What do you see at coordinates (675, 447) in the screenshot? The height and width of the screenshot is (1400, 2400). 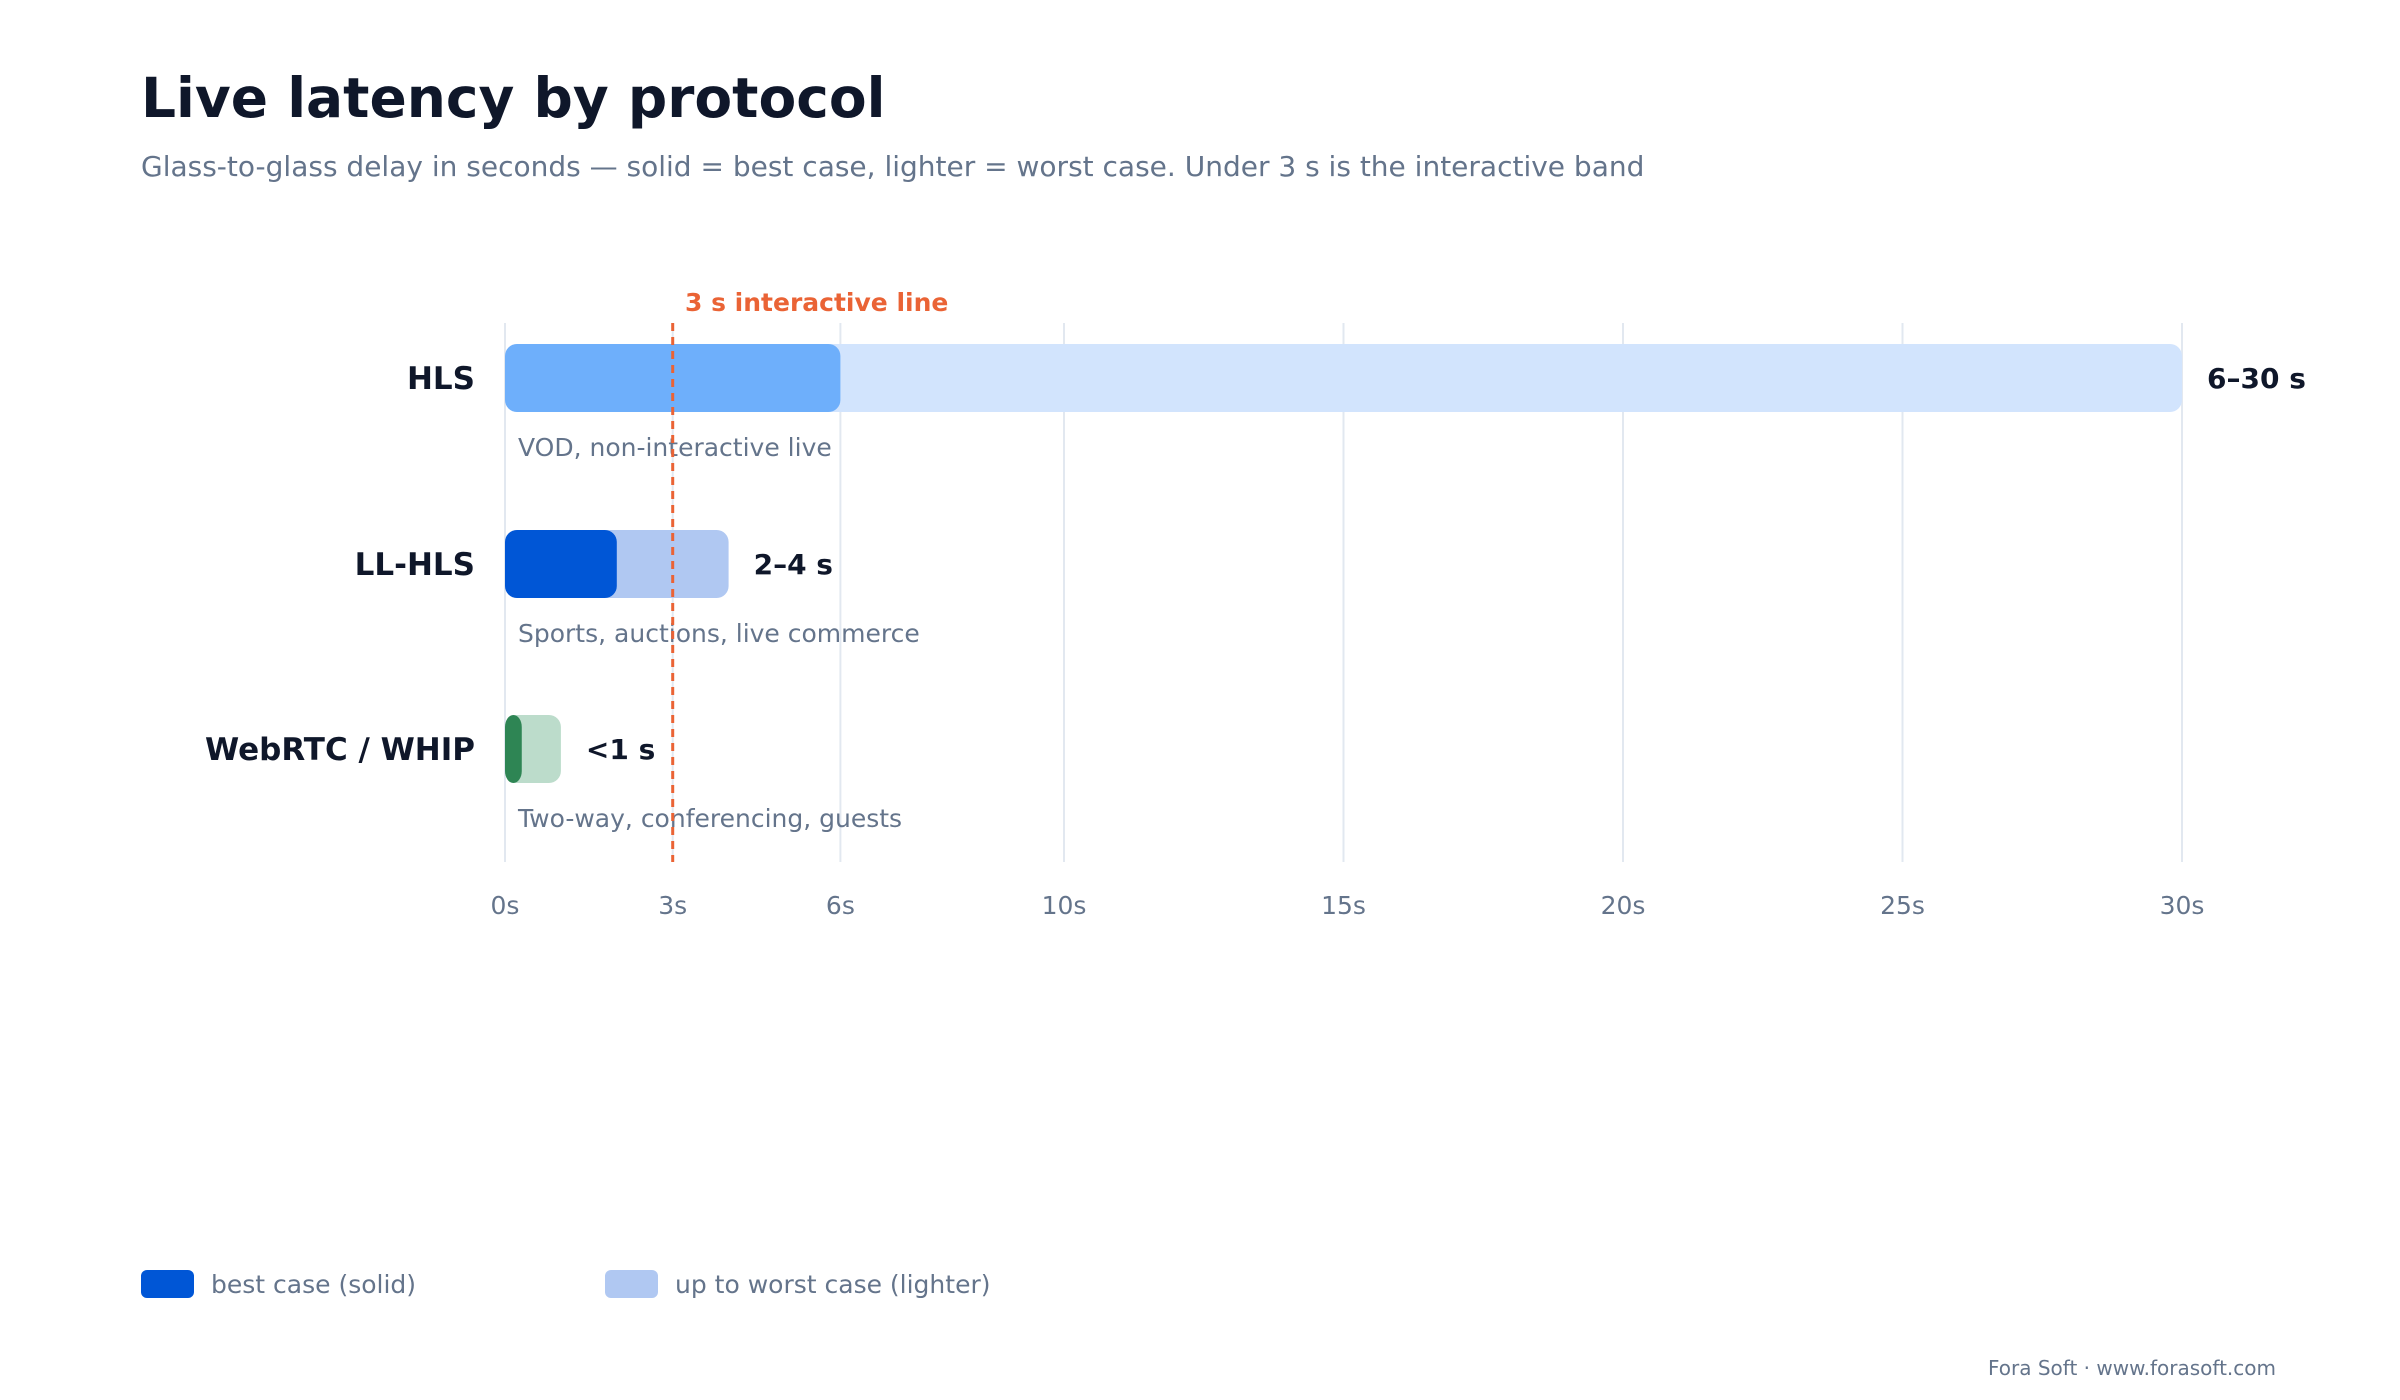 I see `description-hls: VOD, non-interactive live` at bounding box center [675, 447].